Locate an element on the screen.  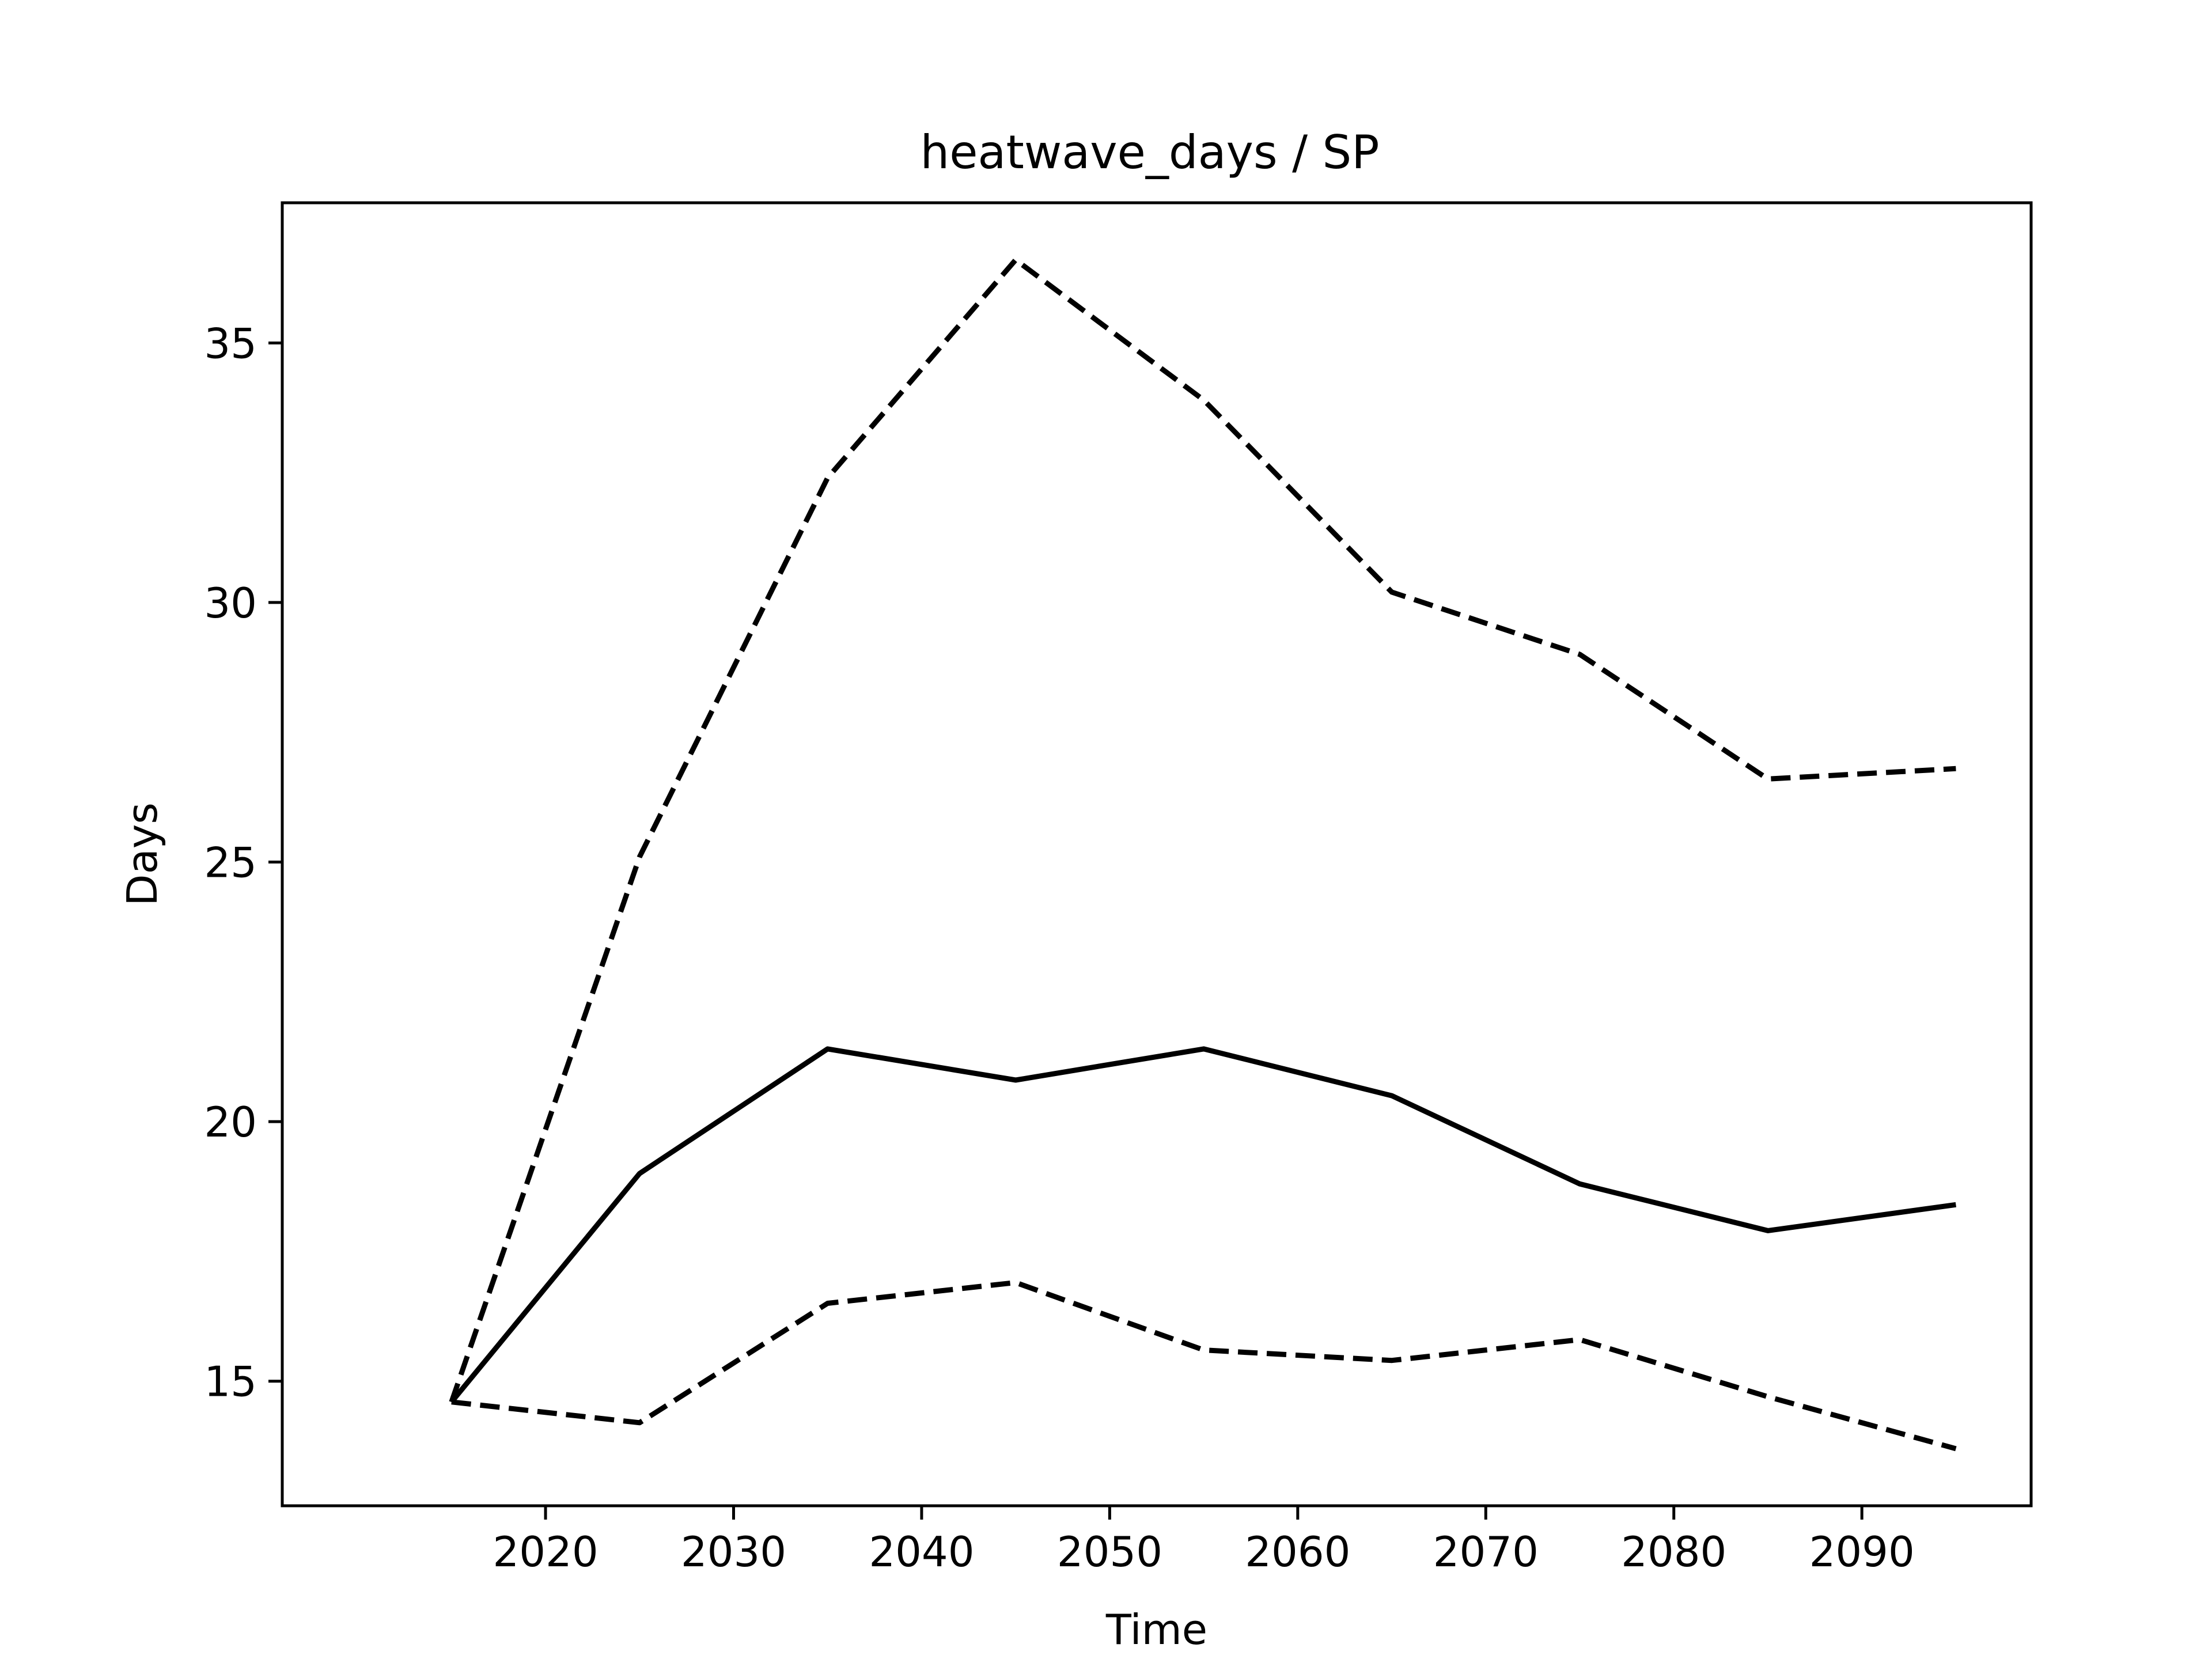
x-tick-label: 2050 is located at coordinates (1109, 1552).